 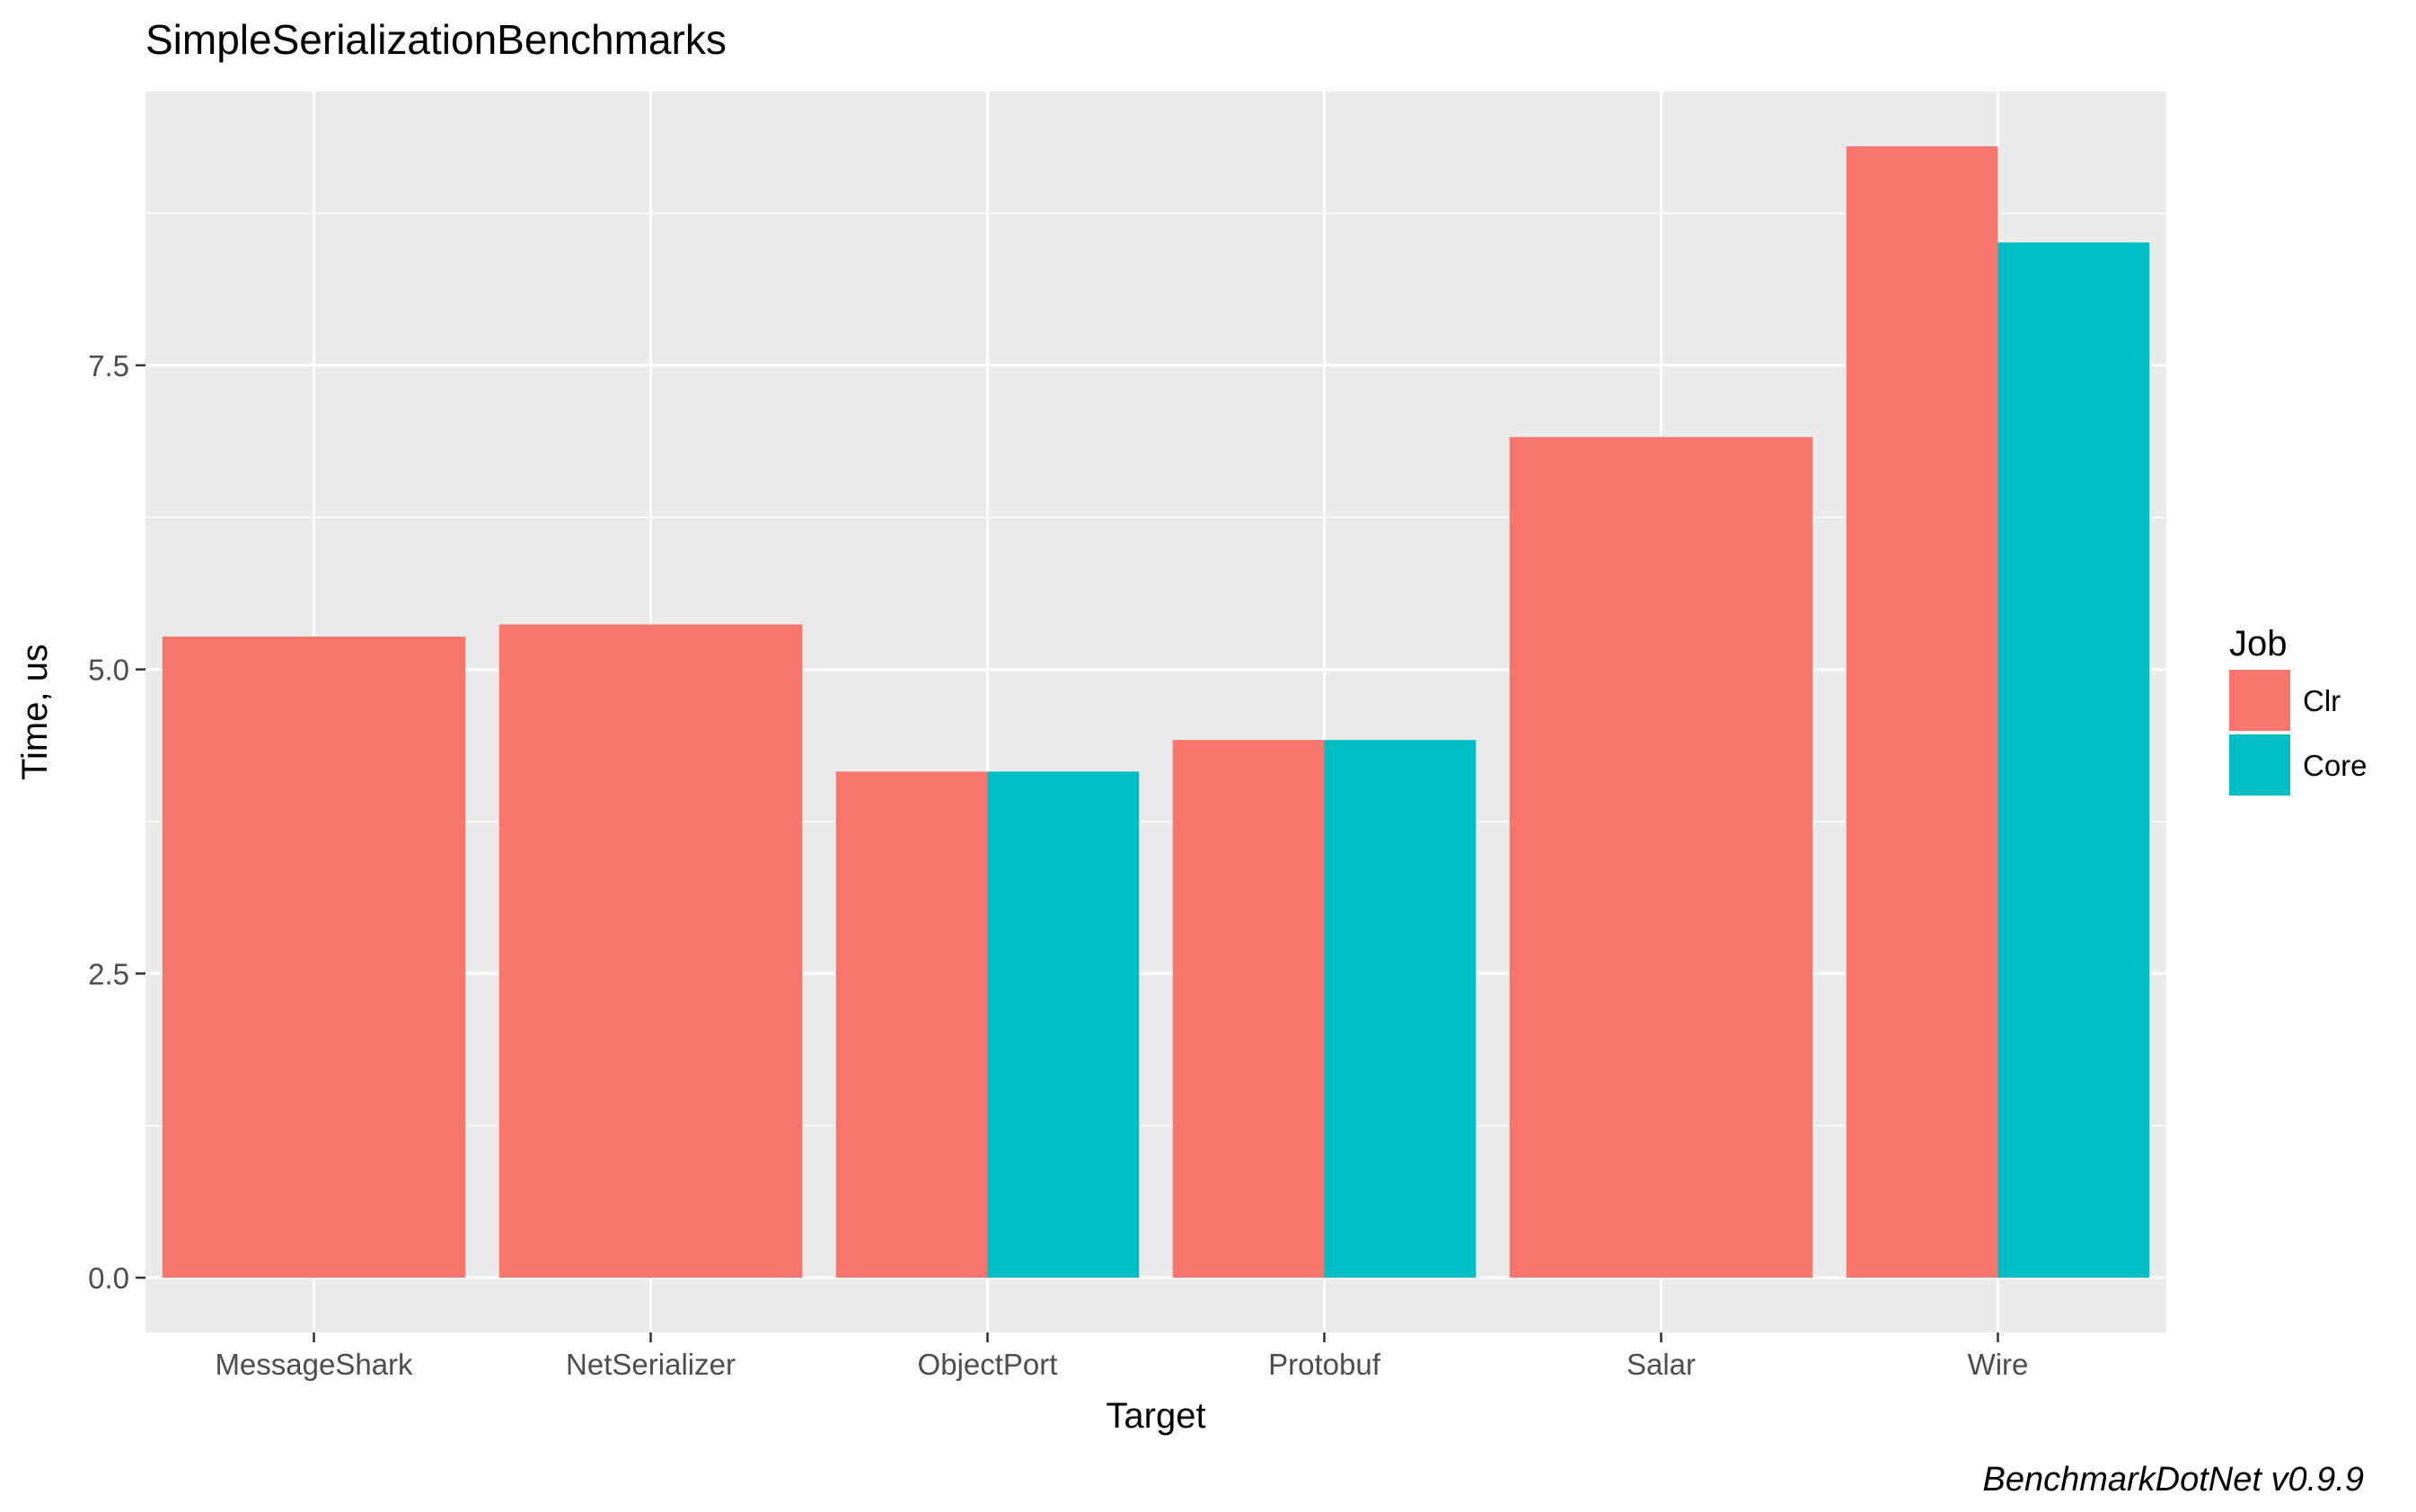 I want to click on y-tick-label: 7.5, so click(x=109, y=365).